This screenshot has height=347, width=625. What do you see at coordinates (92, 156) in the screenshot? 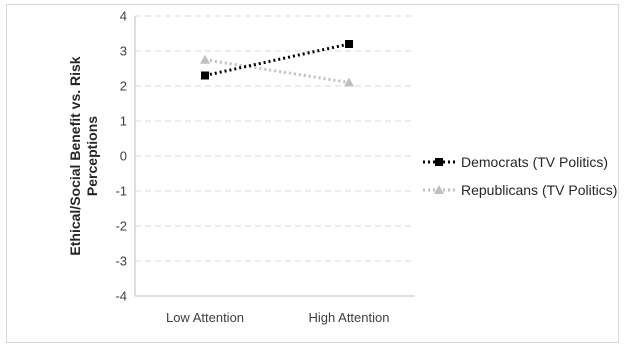
I see `y-axis-title-line: Perceptions` at bounding box center [92, 156].